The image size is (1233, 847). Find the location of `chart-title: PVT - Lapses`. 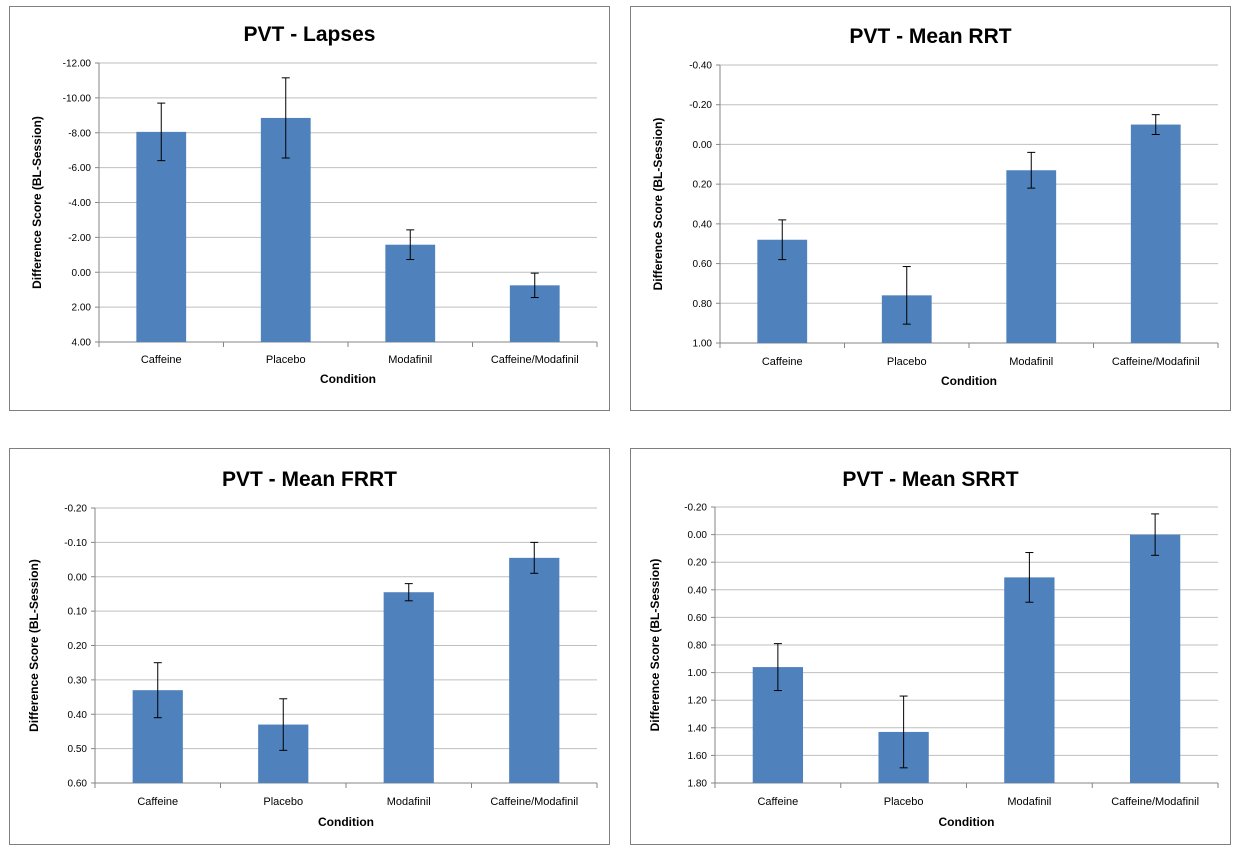

chart-title: PVT - Lapses is located at coordinates (310, 34).